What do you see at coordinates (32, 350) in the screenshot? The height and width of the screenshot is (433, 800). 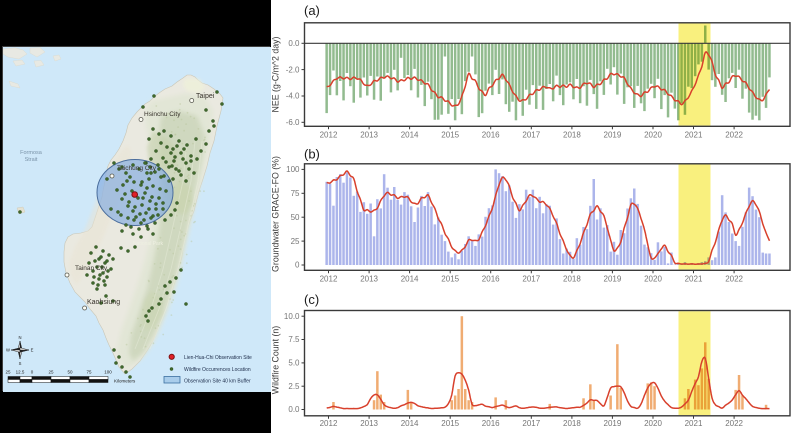 I see `svg-text: E` at bounding box center [32, 350].